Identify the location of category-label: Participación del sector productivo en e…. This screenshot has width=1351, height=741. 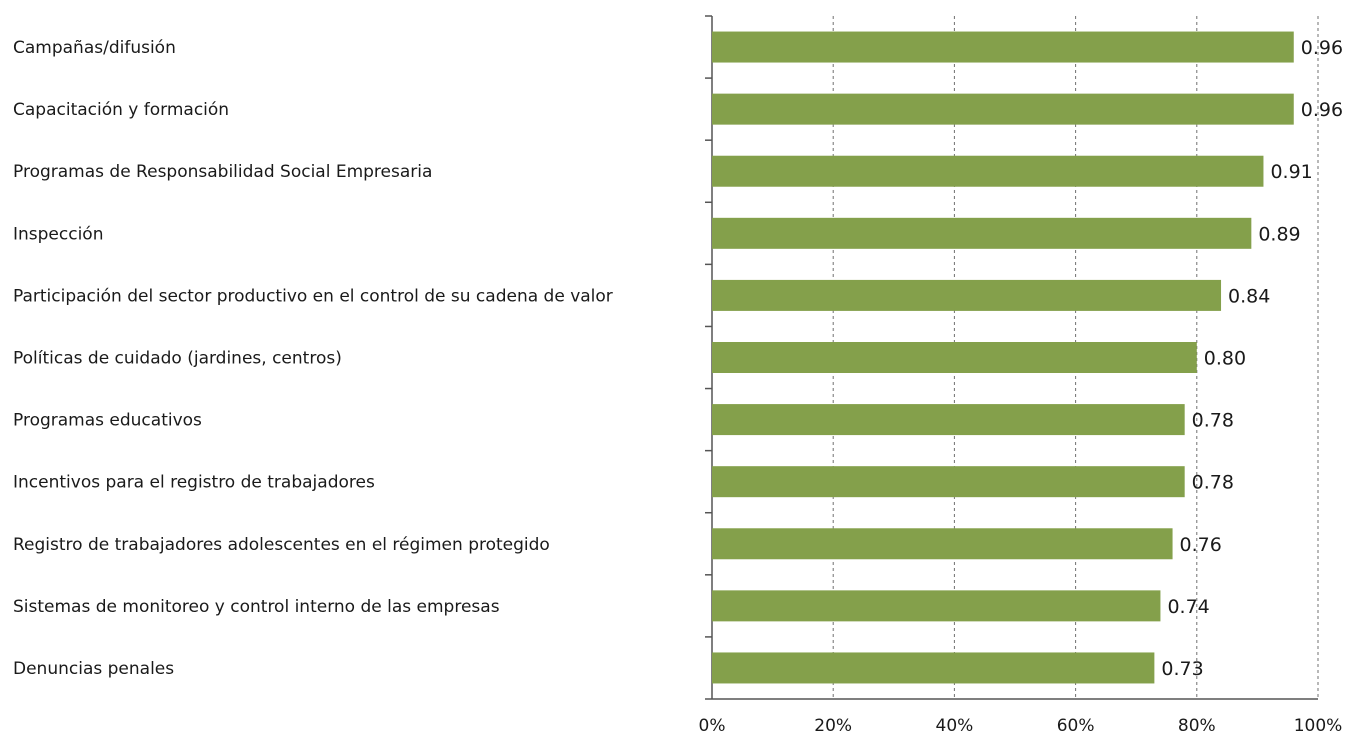
(313, 296).